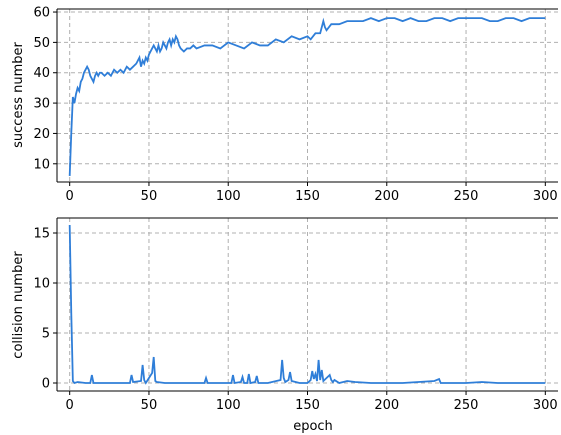 This screenshot has width=561, height=435. Describe the element at coordinates (149, 405) in the screenshot. I see `collision-x-tick-label: 50` at that location.